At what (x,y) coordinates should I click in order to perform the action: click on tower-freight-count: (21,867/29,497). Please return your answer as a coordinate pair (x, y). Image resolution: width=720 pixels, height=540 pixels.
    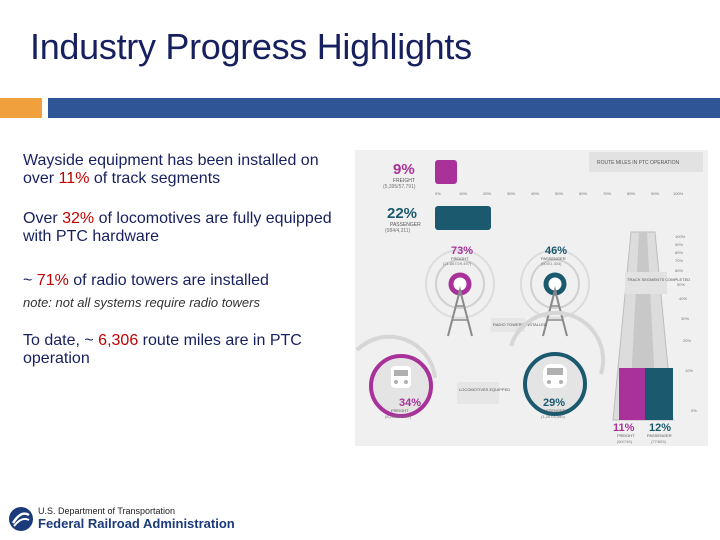
    Looking at the image, I should click on (457, 263).